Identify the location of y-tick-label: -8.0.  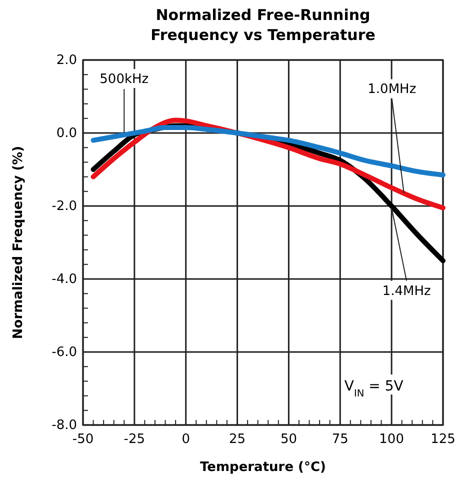
(64, 425).